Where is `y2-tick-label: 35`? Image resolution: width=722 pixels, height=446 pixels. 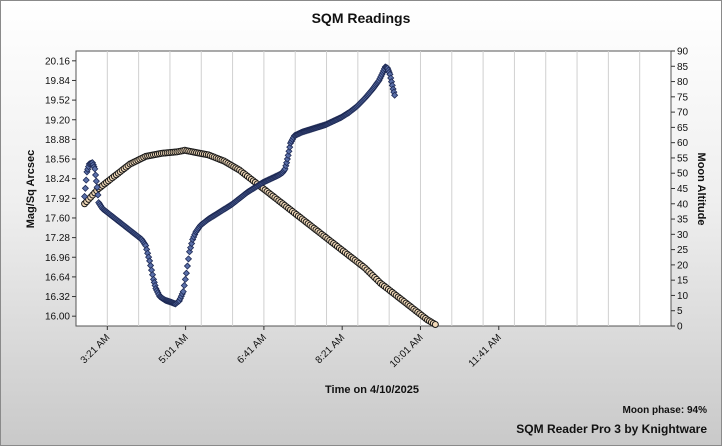
y2-tick-label: 35 is located at coordinates (683, 220).